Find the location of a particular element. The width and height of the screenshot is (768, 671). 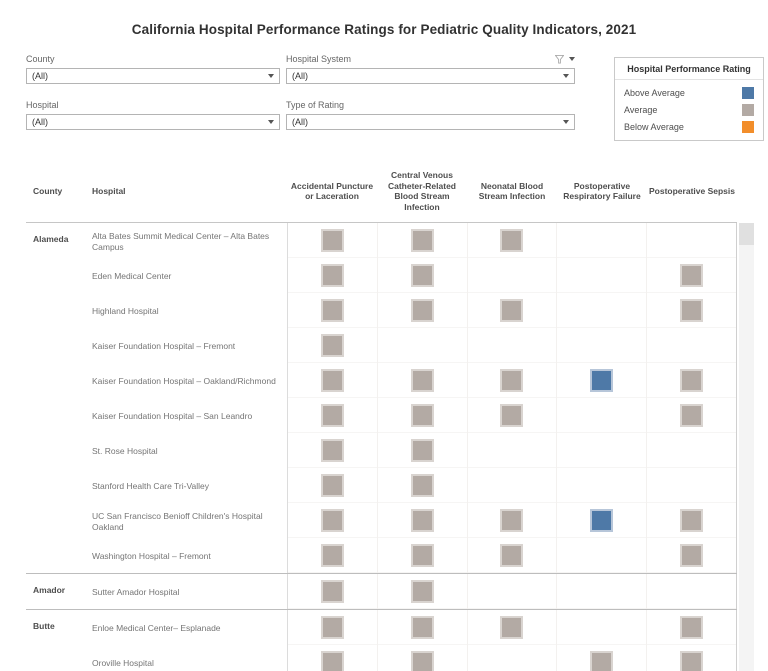

legend-item-above-average: Above Average is located at coordinates (689, 92).